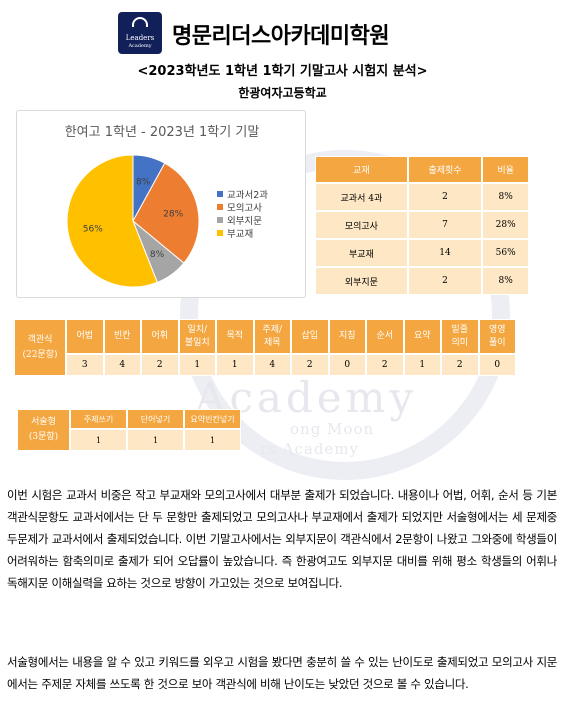  Describe the element at coordinates (242, 233) in the screenshot. I see `legend-item: 부교재` at that location.